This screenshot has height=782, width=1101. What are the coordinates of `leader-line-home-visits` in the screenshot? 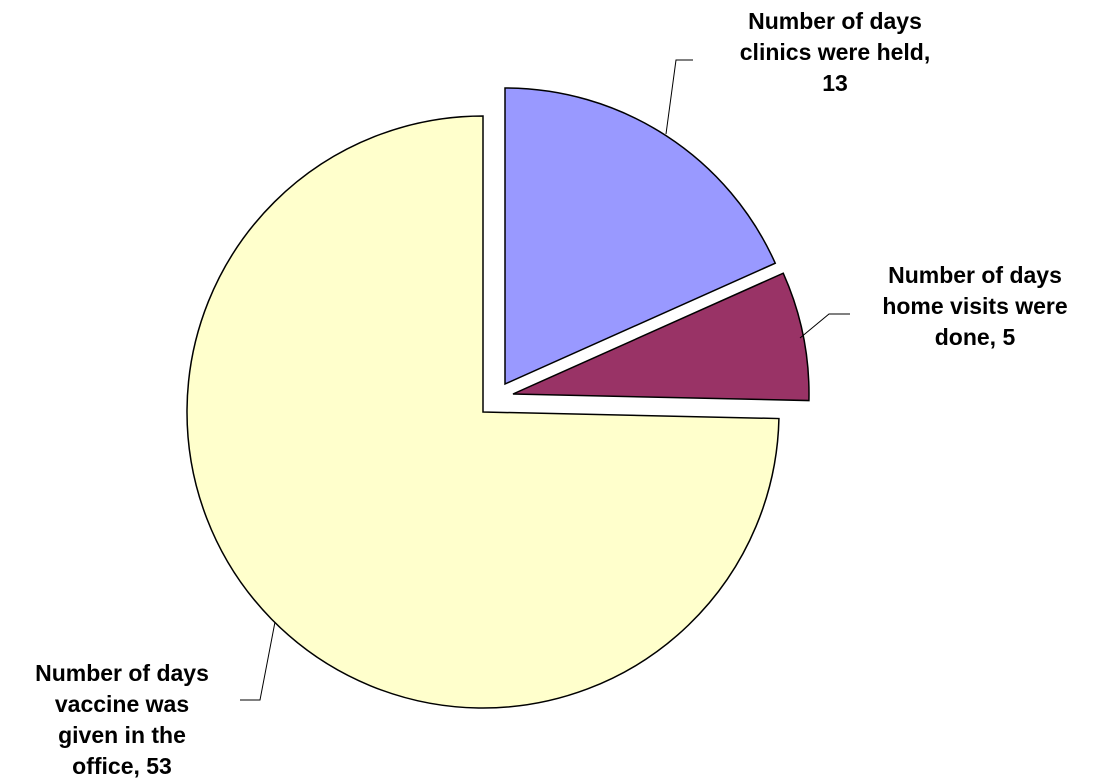 It's located at (824, 326).